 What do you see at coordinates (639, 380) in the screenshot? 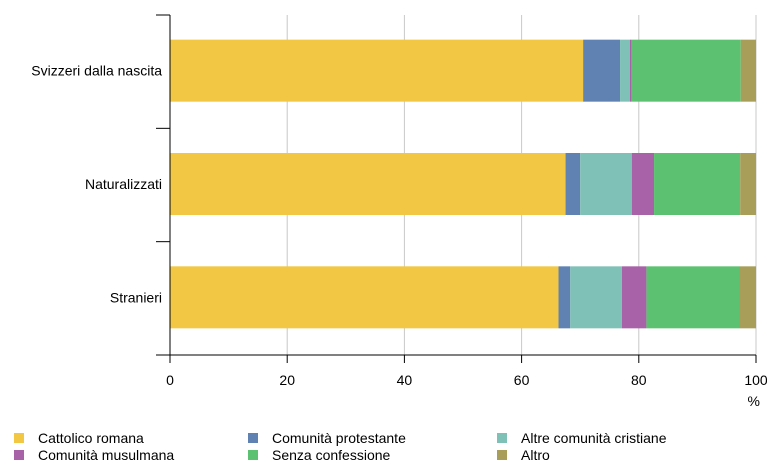
I see `x-tick-label: 80` at bounding box center [639, 380].